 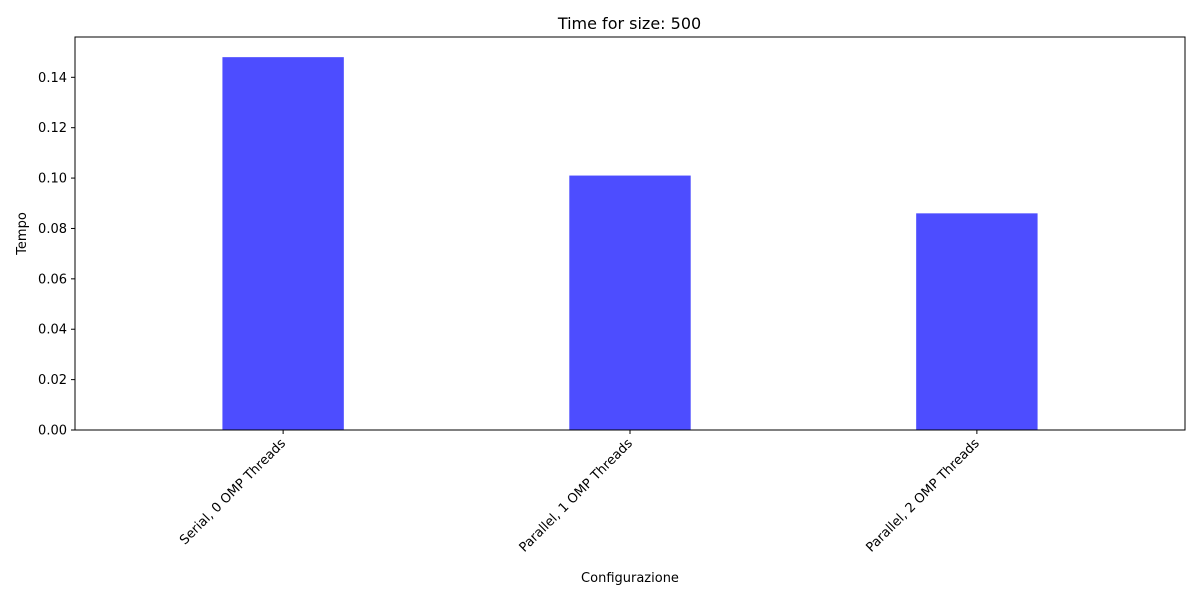 I want to click on x-axis-label: Configurazione, so click(x=630, y=578).